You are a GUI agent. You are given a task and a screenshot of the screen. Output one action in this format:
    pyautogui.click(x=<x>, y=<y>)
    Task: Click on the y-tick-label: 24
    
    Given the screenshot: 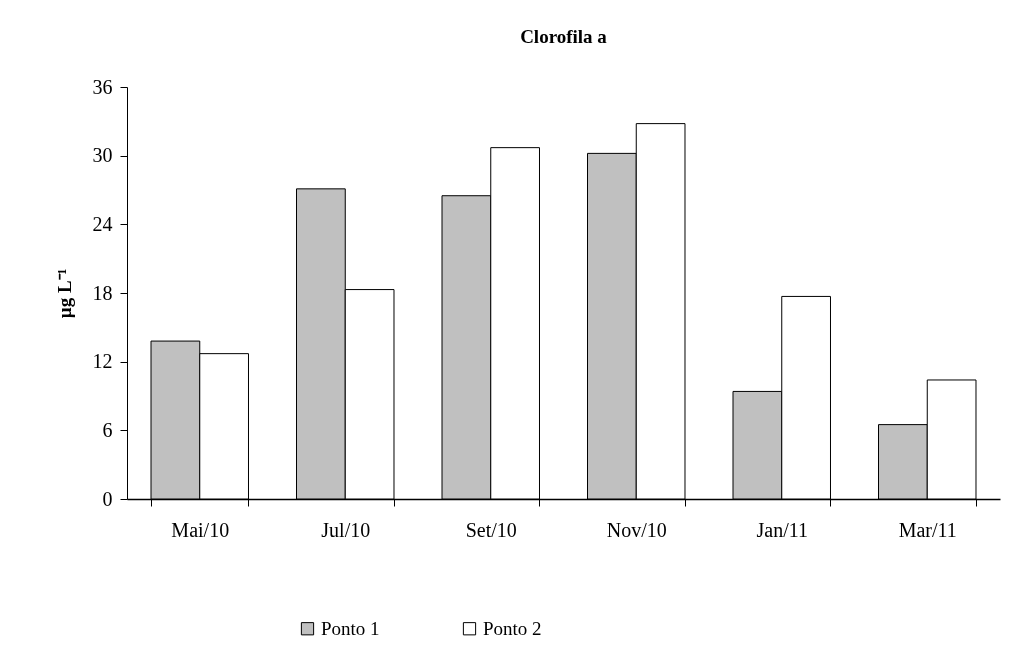 What is the action you would take?
    pyautogui.click(x=102, y=223)
    